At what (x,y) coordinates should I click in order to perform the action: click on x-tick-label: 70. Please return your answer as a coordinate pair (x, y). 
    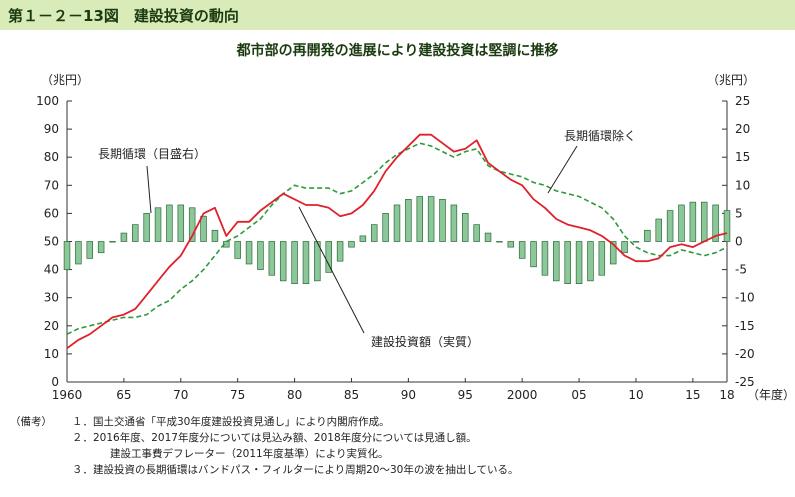
    Looking at the image, I should click on (180, 395).